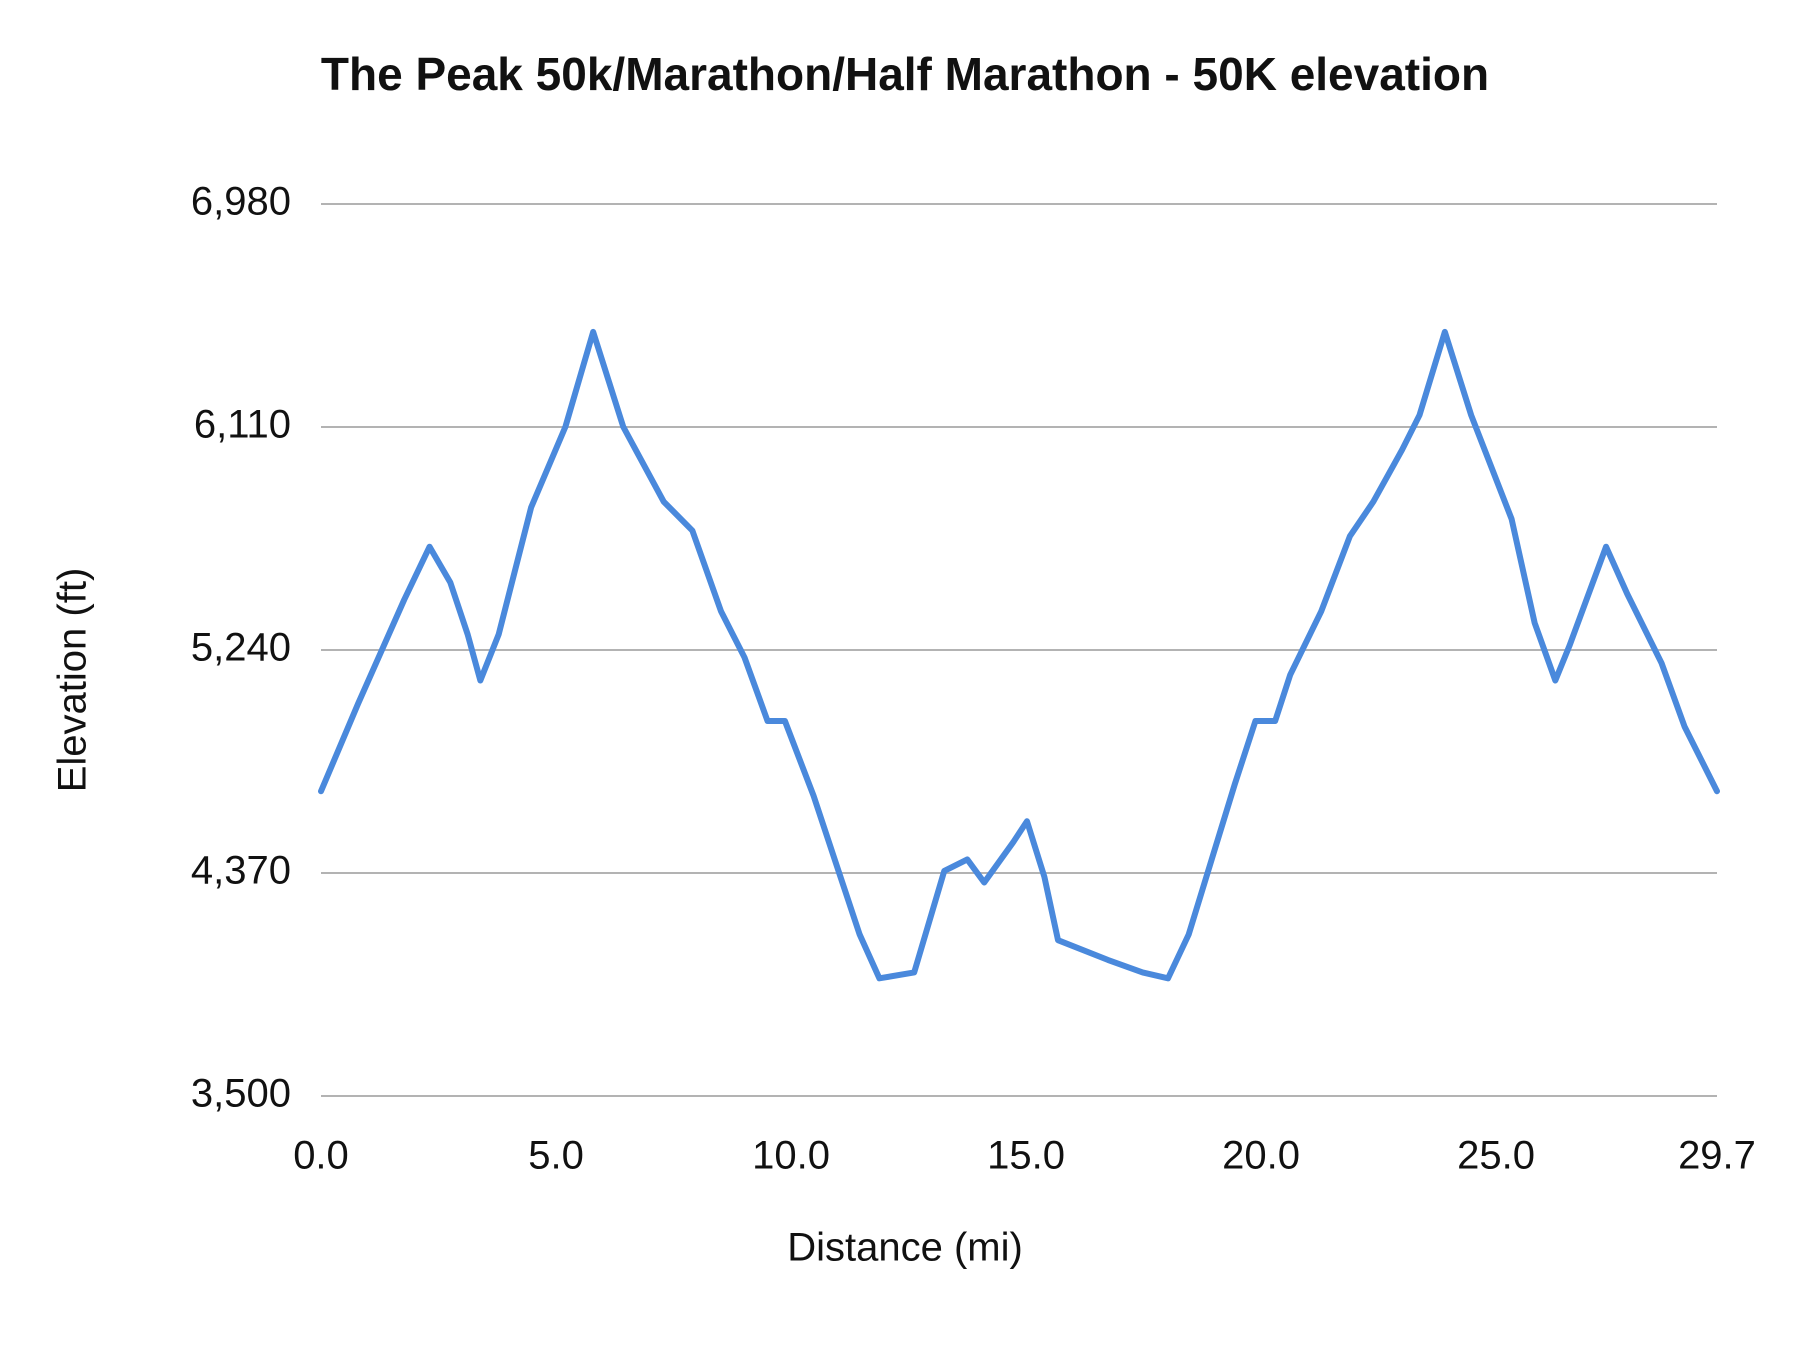 Image resolution: width=1800 pixels, height=1350 pixels. I want to click on x-tick-label: 0.0, so click(321, 1156).